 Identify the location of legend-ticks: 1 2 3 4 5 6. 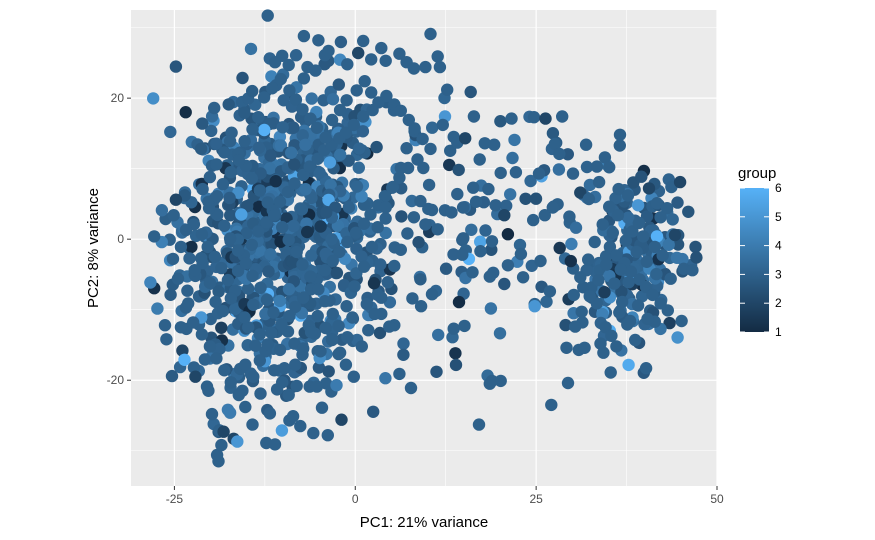
(761, 260).